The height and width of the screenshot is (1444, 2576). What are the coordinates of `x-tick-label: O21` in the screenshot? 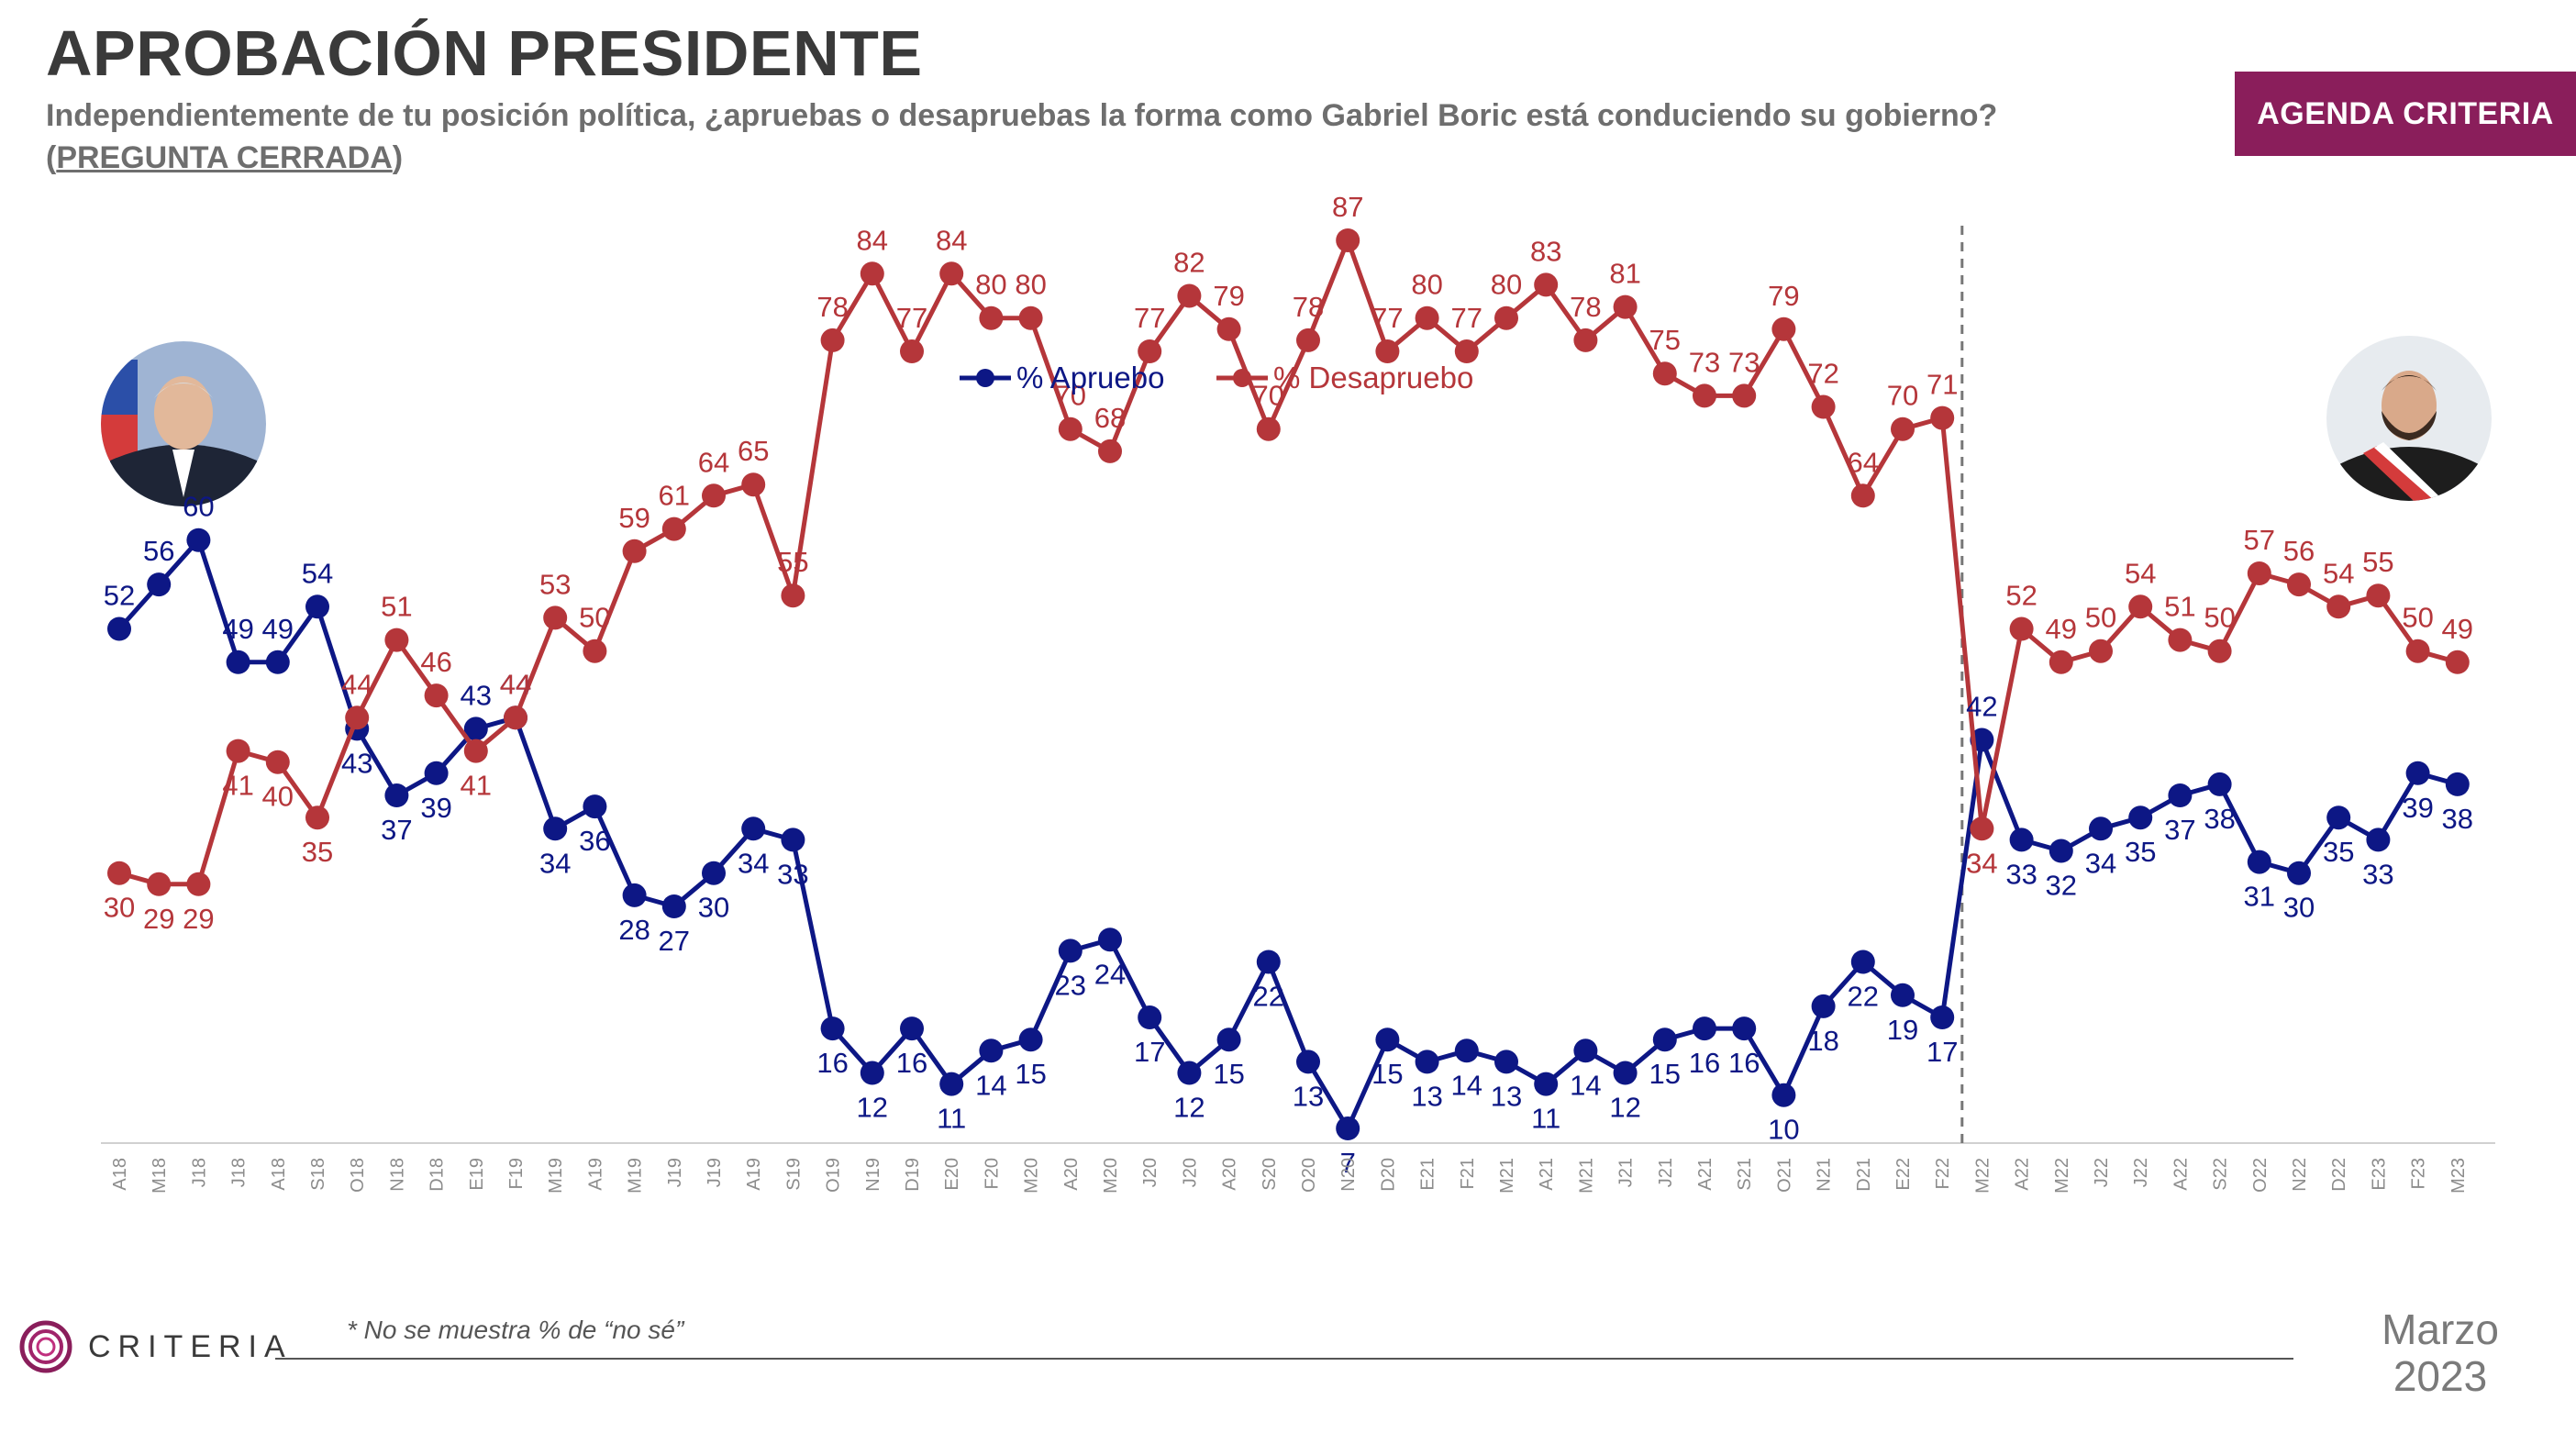 It's located at (1784, 1175).